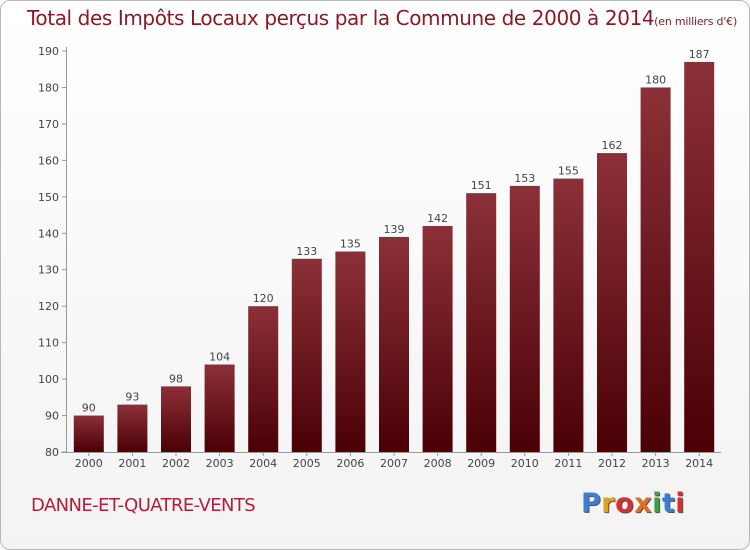 The height and width of the screenshot is (550, 750). I want to click on x-tick-label: 2002, so click(176, 463).